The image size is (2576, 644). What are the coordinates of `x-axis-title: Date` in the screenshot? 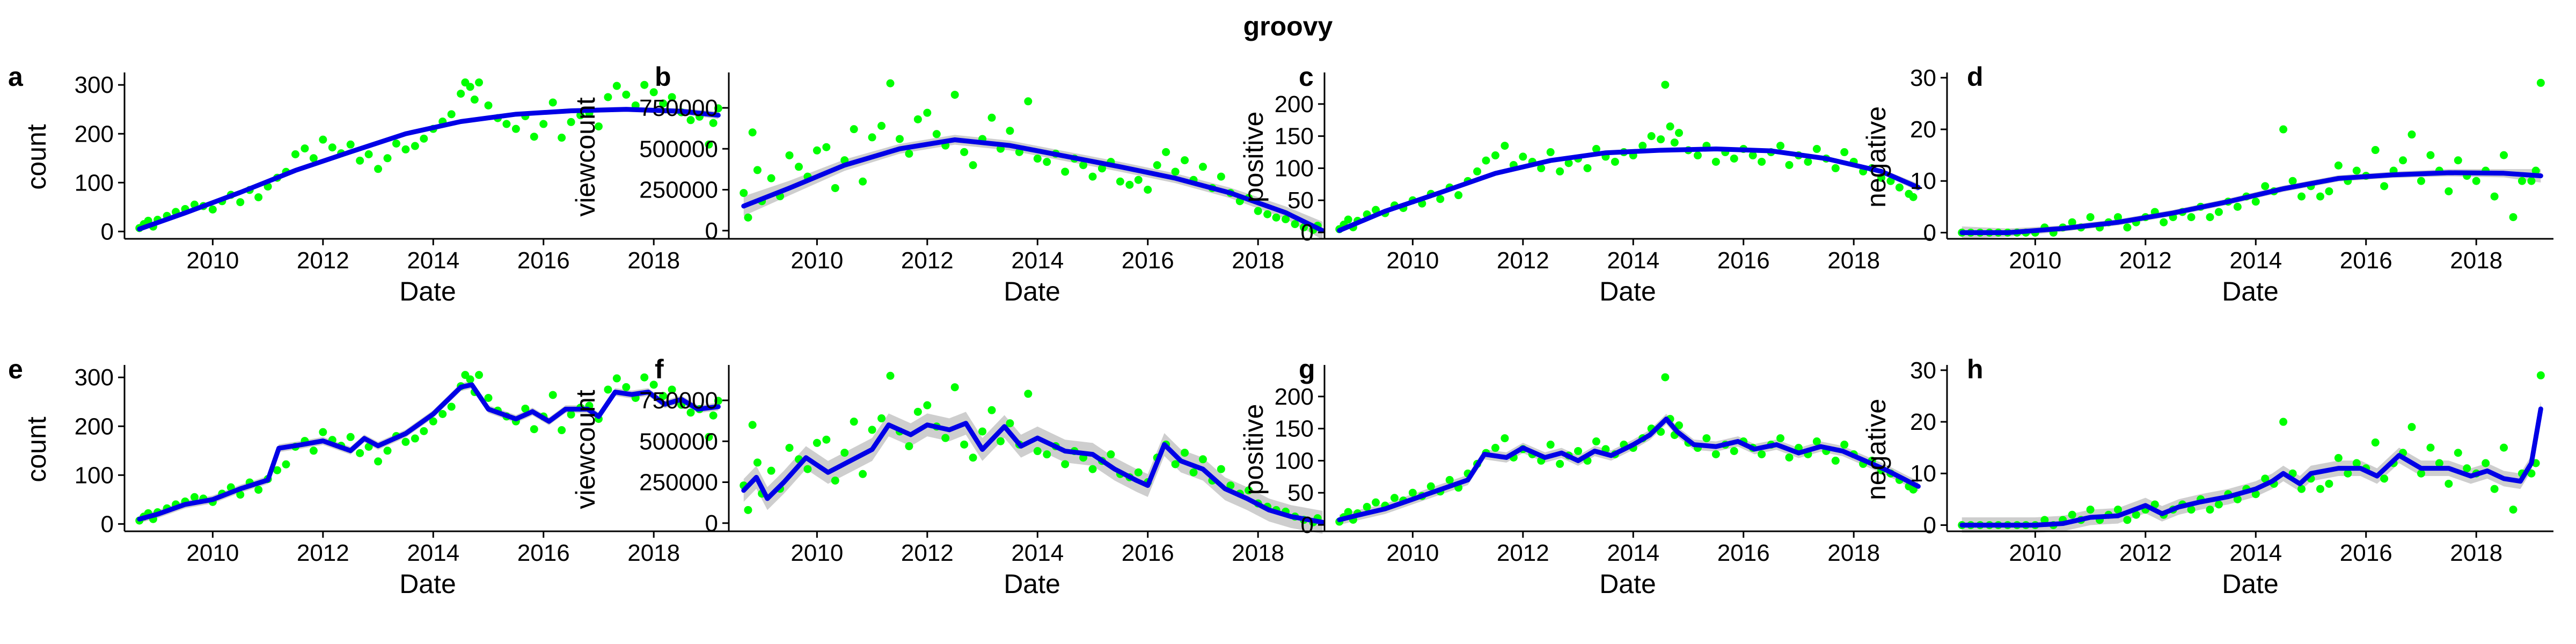 It's located at (2250, 584).